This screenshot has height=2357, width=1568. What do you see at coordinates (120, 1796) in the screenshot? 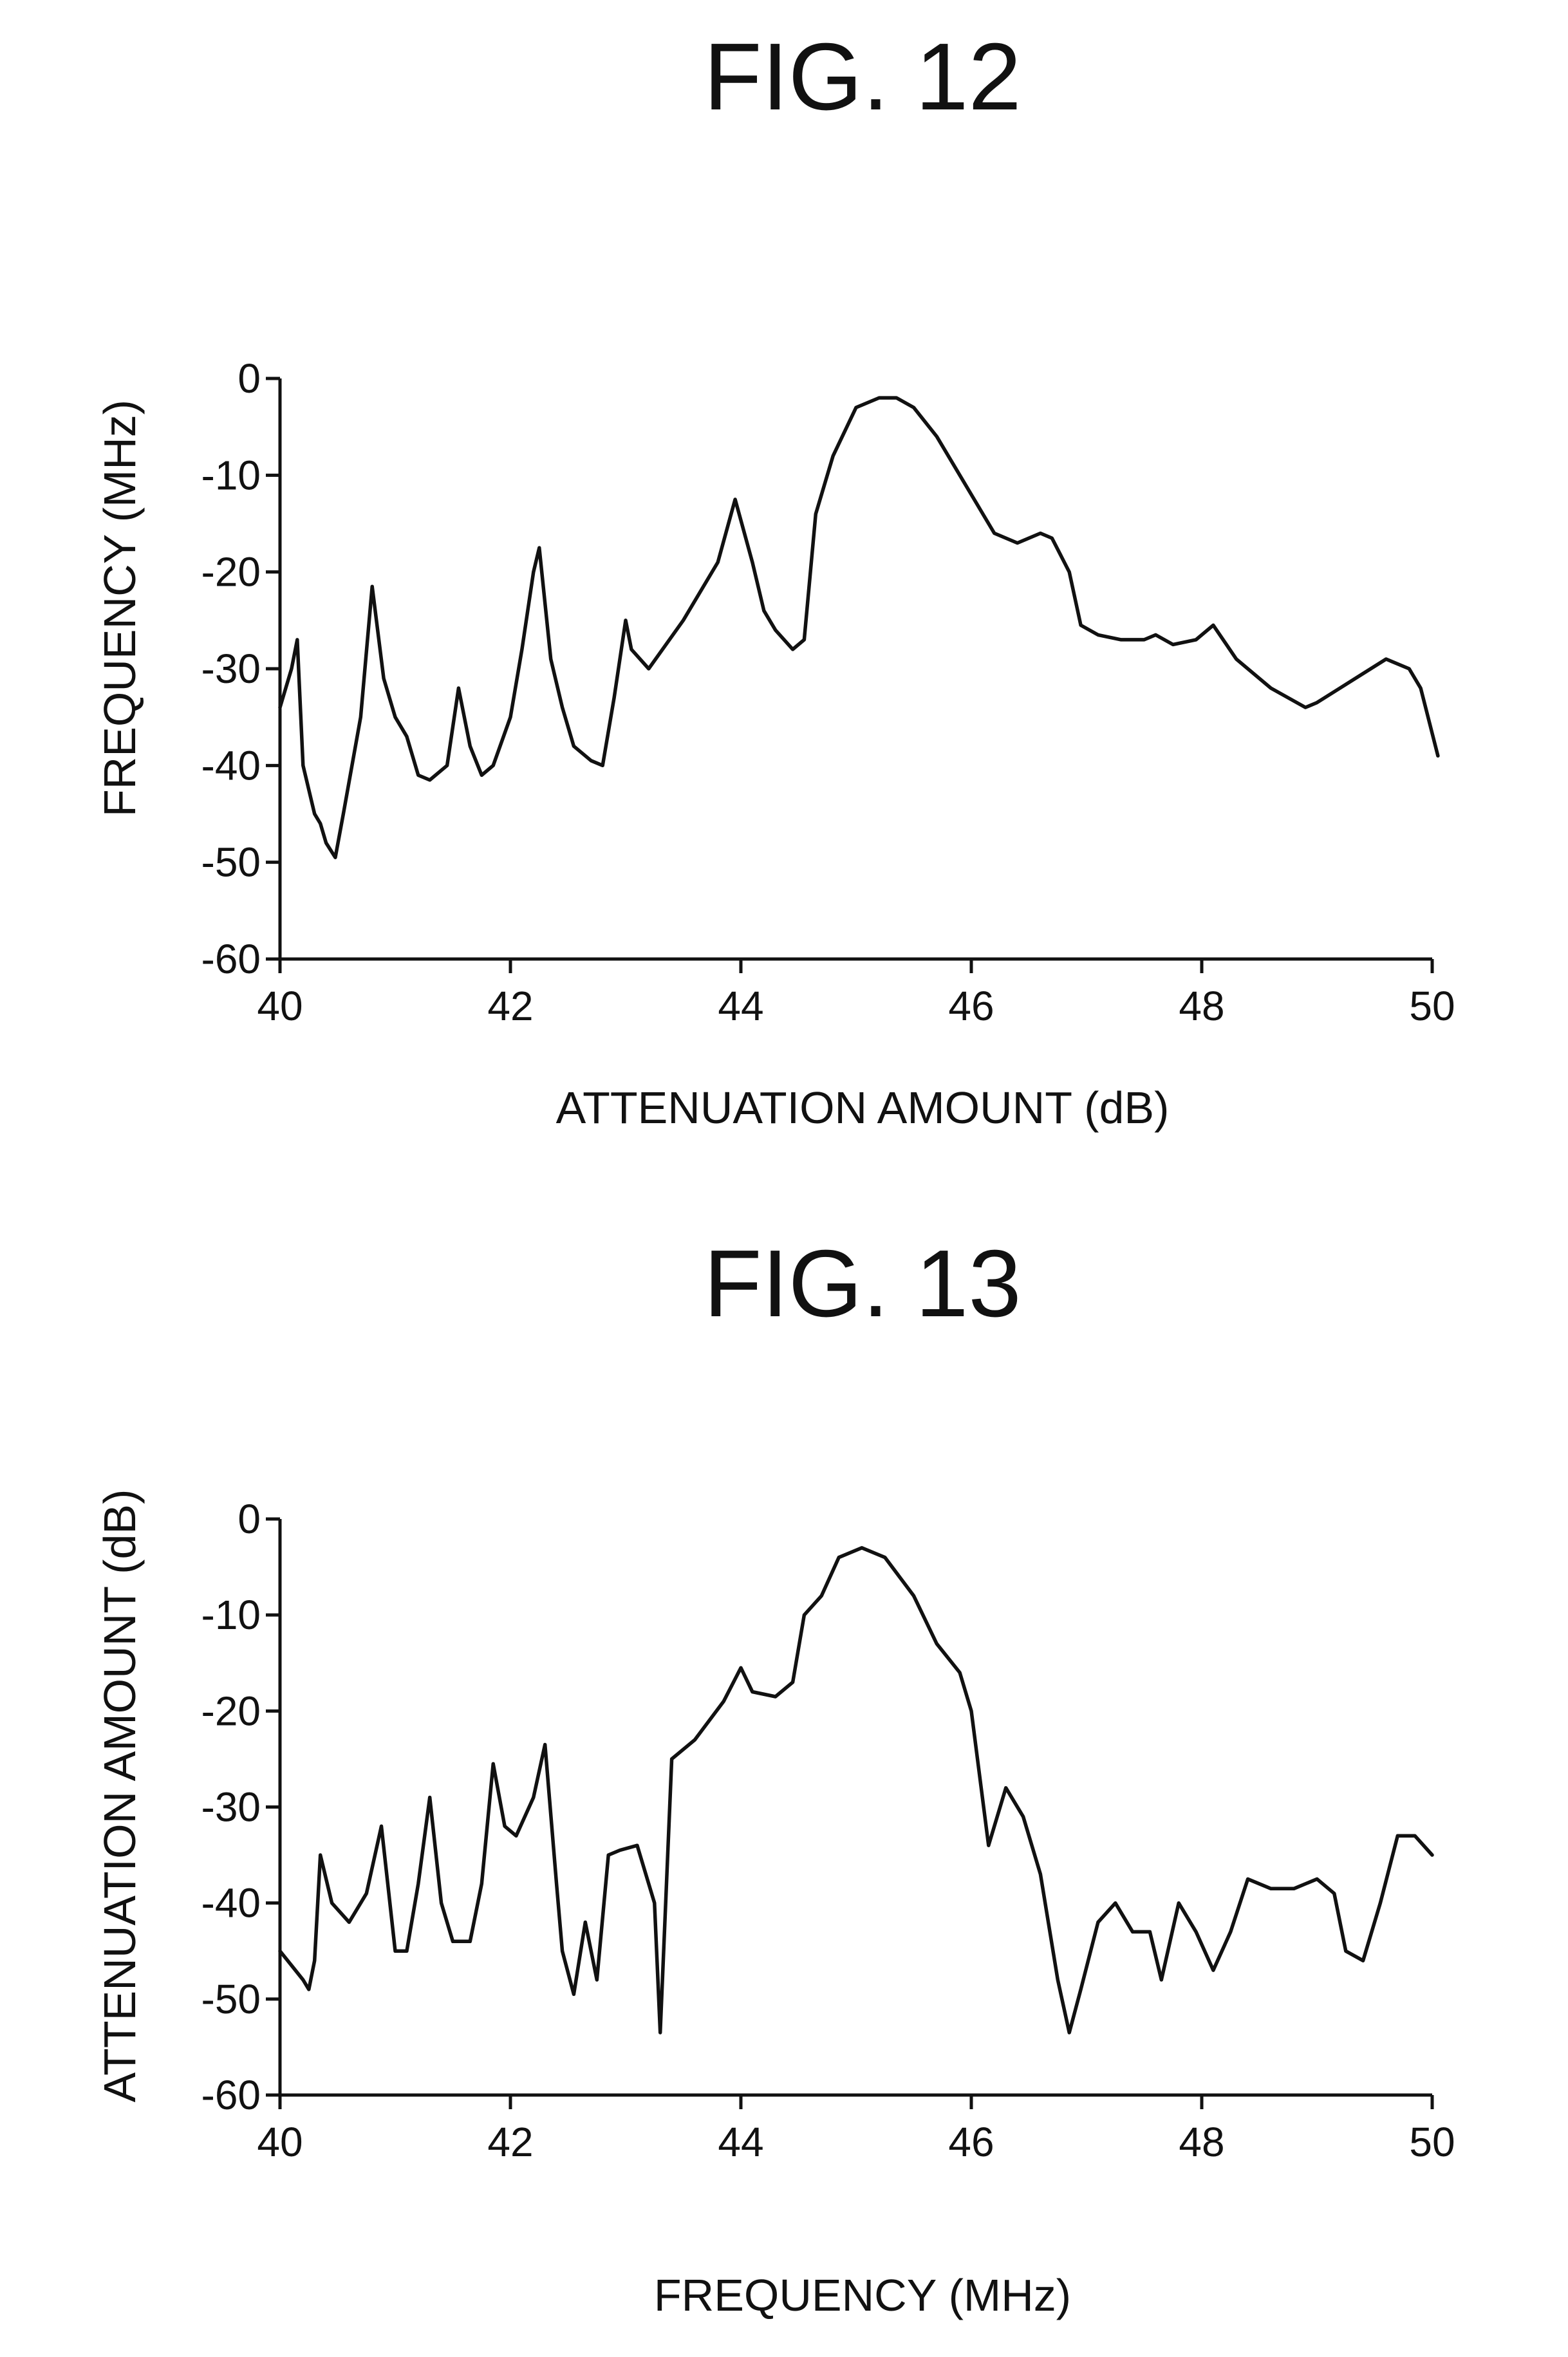
I see `y-axis-label: ATTENUATION AMOUNT (dB)` at bounding box center [120, 1796].